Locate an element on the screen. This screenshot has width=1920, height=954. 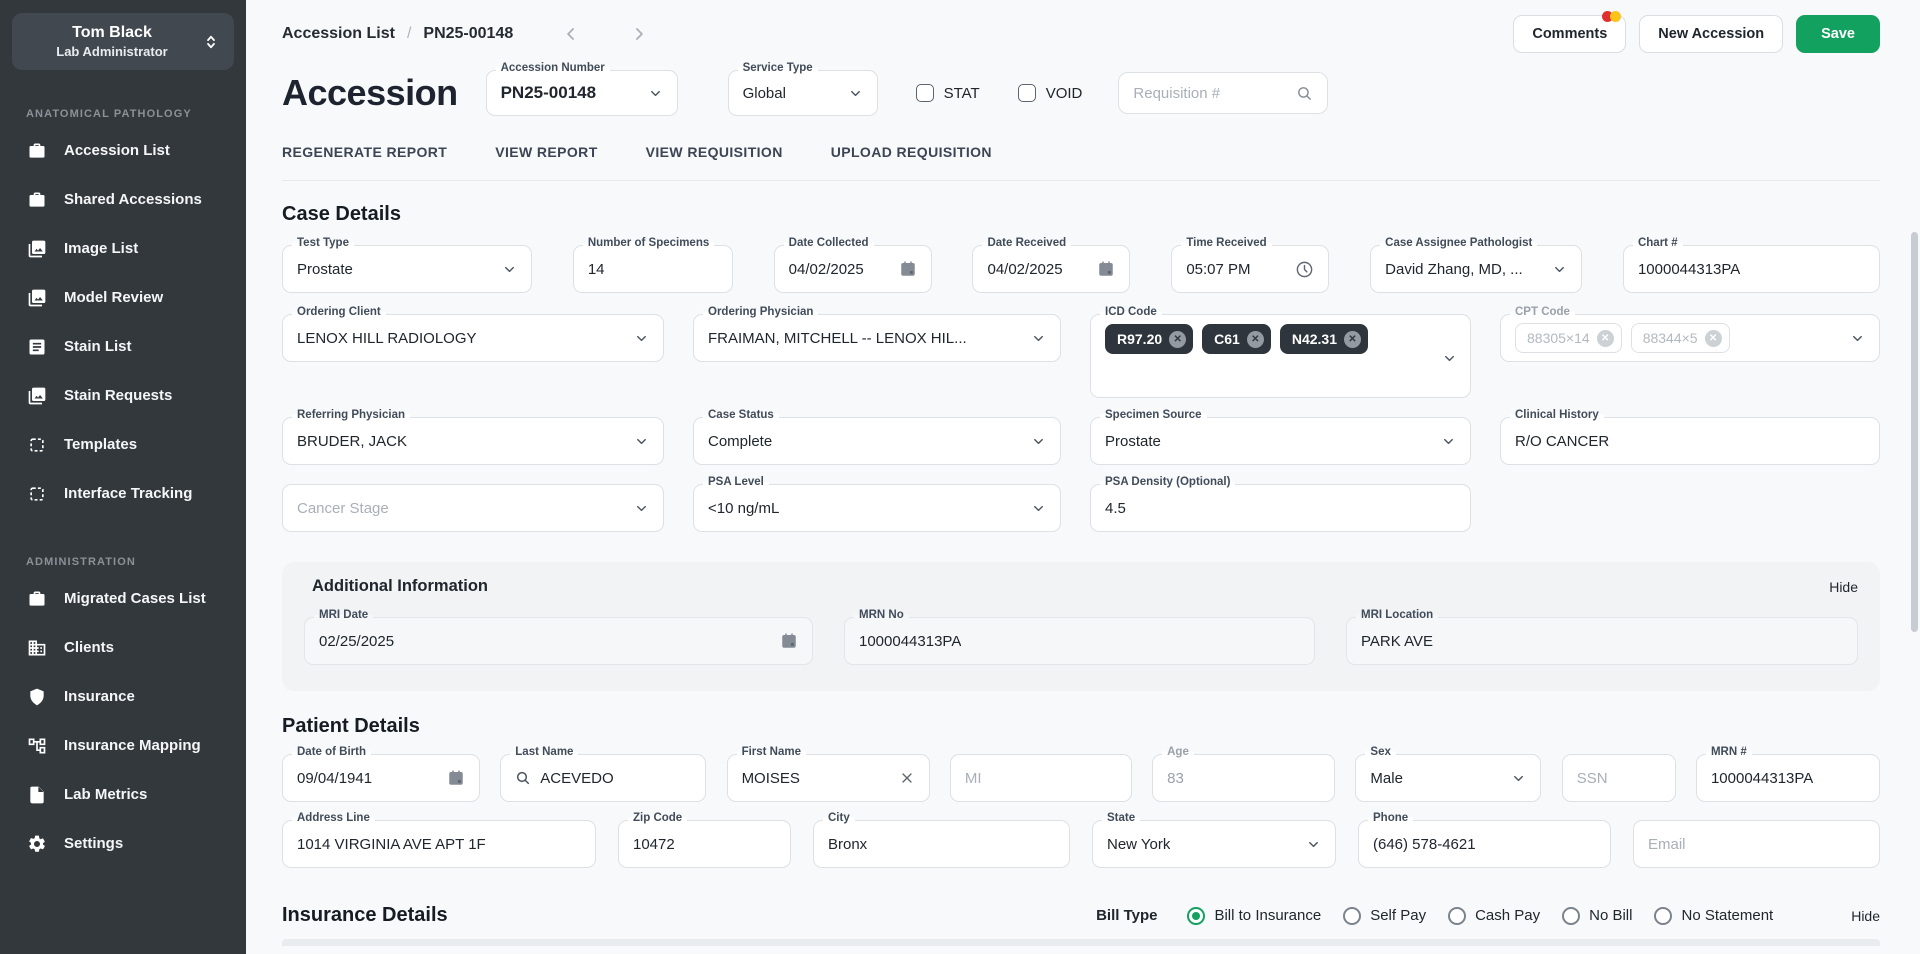
radio-bill-to-insurance: Bill to Insurance is located at coordinates (1254, 915).